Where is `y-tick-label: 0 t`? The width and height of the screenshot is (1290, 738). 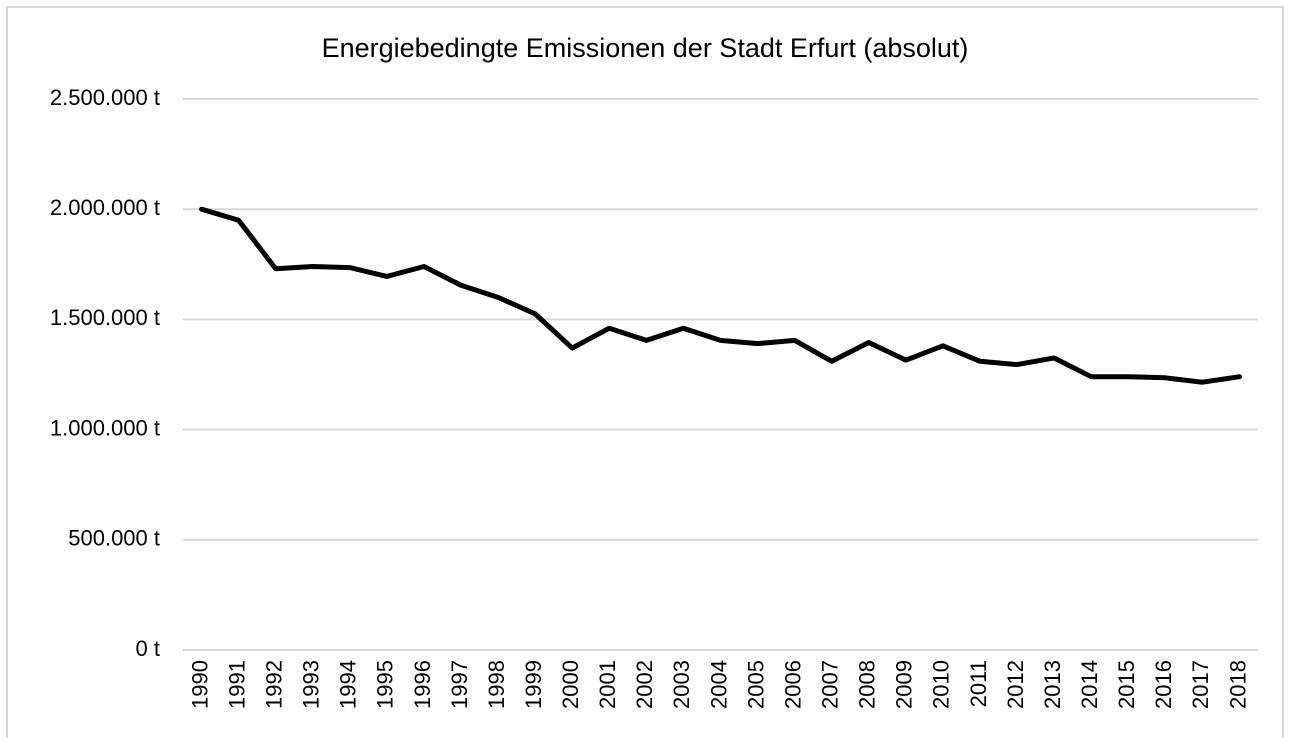 y-tick-label: 0 t is located at coordinates (148, 648).